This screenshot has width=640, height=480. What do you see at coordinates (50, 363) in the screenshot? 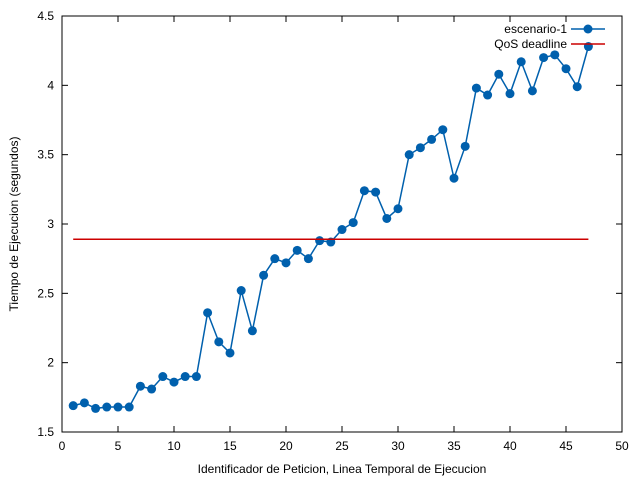
I see `y-tick-label: 2` at bounding box center [50, 363].